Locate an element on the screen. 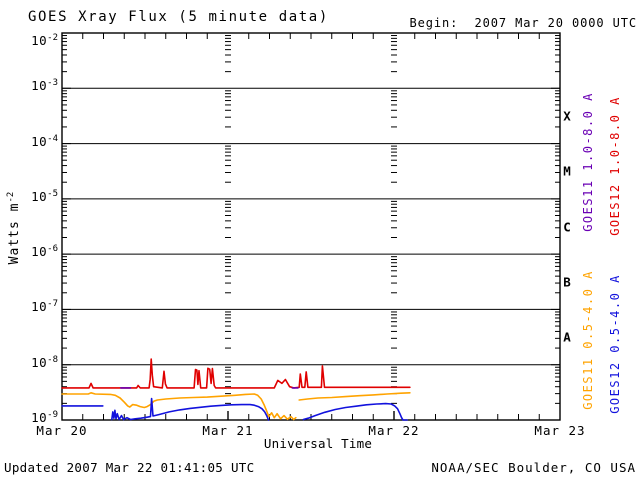 This screenshot has height=480, width=640. x-tick-label: Mar 21 is located at coordinates (228, 430).